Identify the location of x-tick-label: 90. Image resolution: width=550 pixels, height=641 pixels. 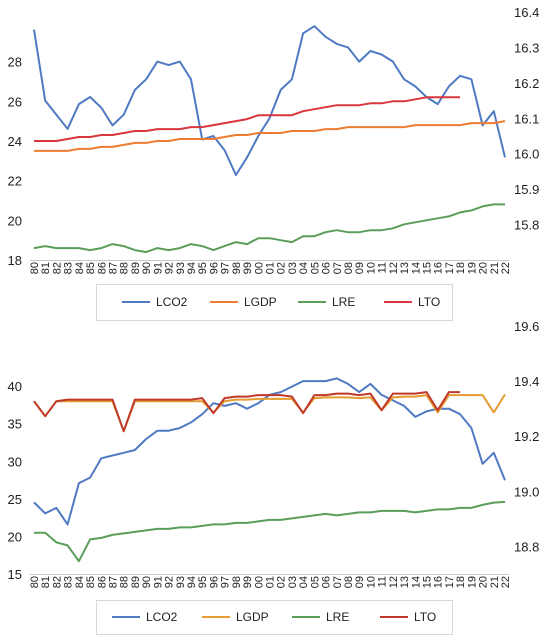
(147, 582).